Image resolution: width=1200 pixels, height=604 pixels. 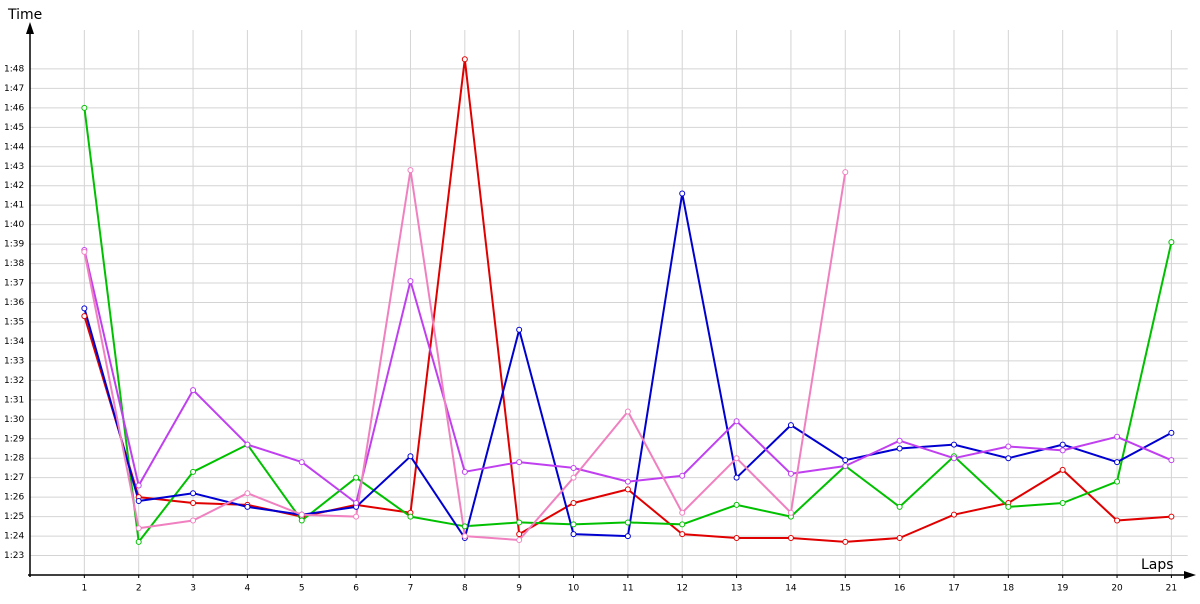 I want to click on x-tick-label: 13, so click(x=736, y=589).